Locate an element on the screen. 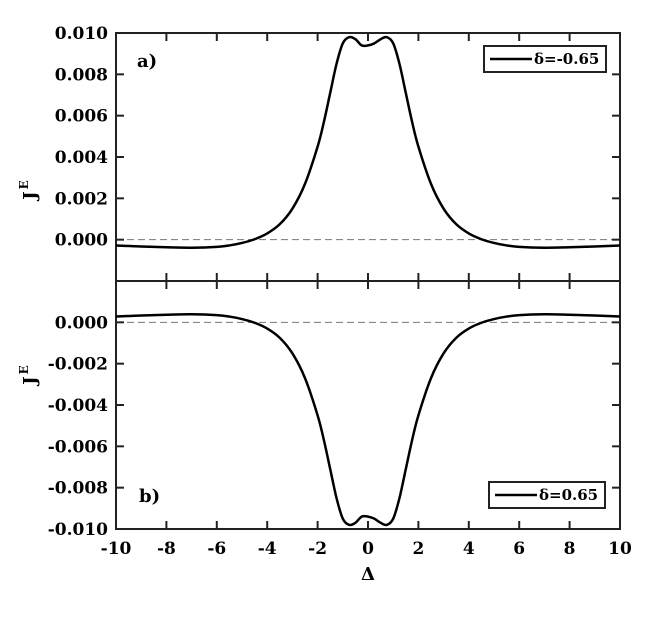 The height and width of the screenshot is (622, 648). y-tick-label: 0.006 is located at coordinates (81, 117).